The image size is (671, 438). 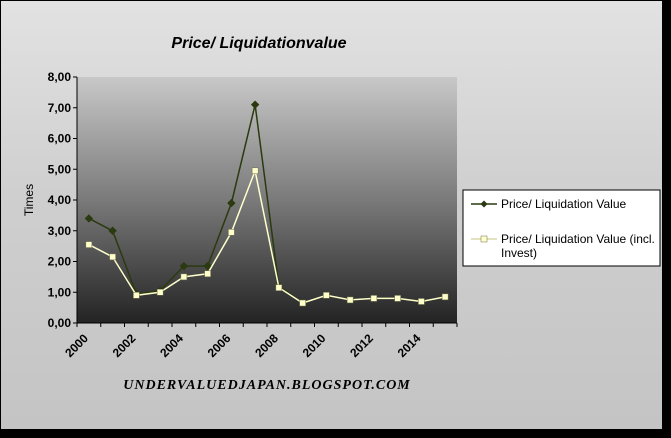 What do you see at coordinates (258, 43) in the screenshot?
I see `chart-title: Price/ Liquidationvalue` at bounding box center [258, 43].